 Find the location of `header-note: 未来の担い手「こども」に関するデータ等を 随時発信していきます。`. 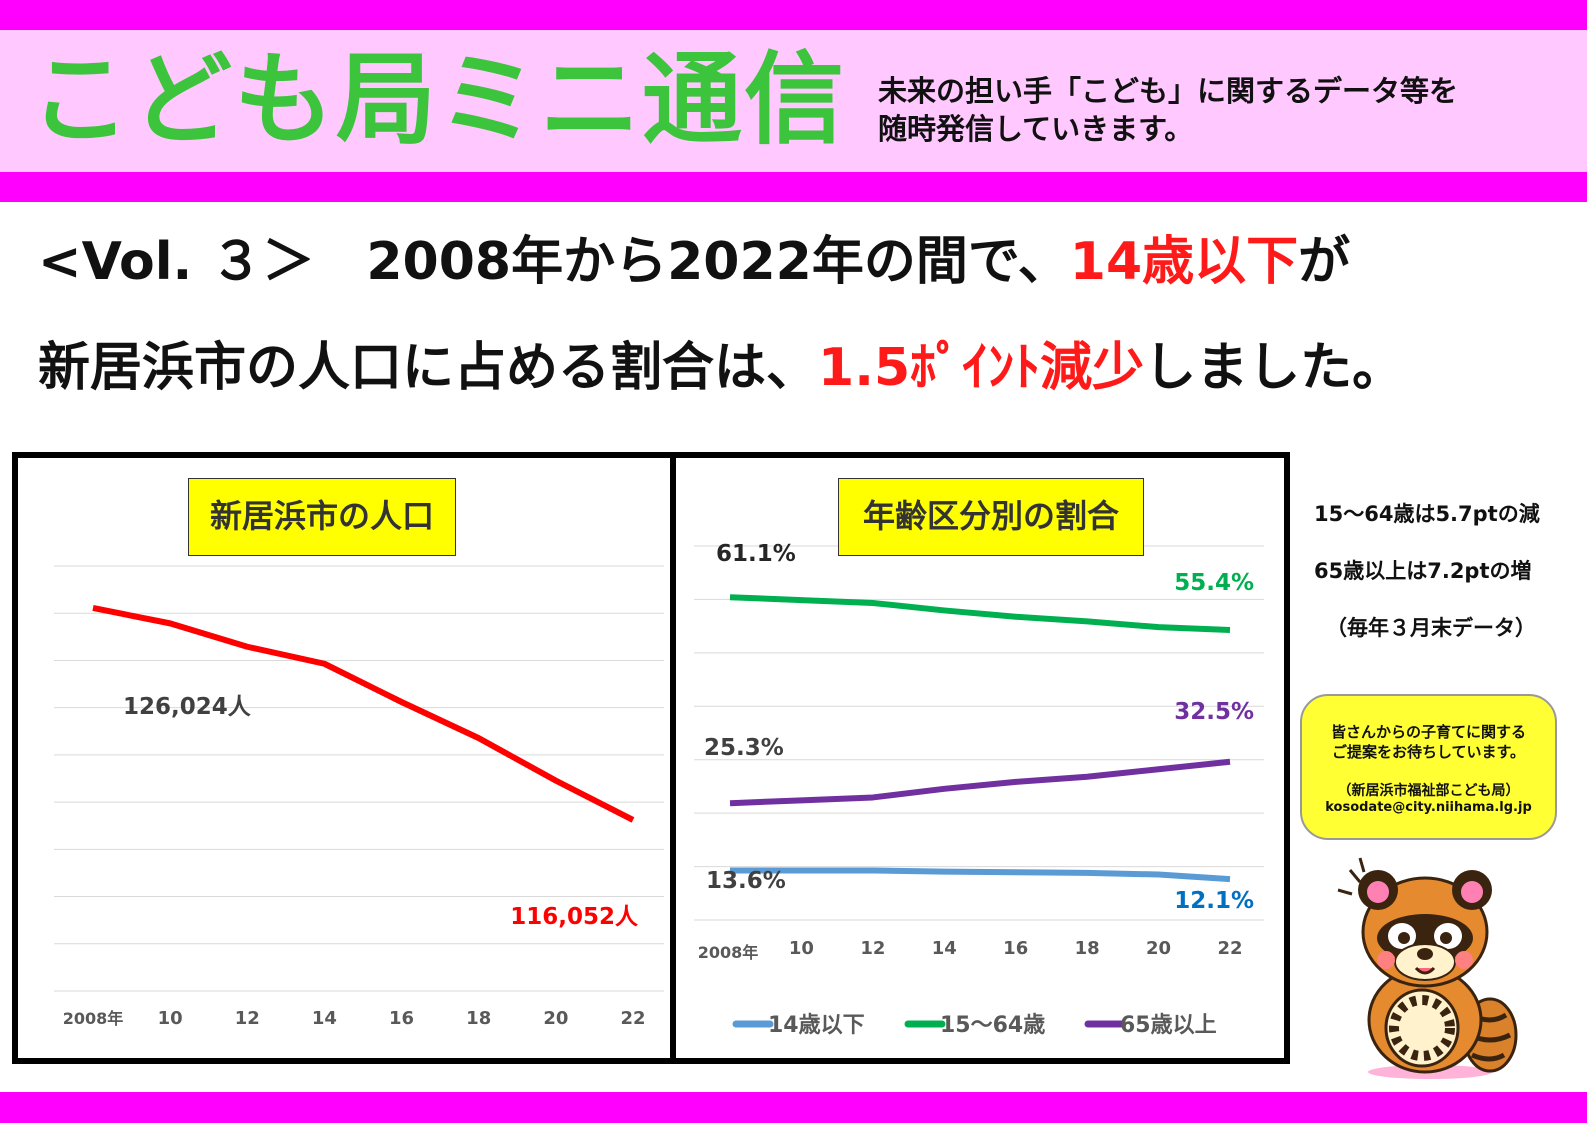

header-note: 未来の担い手「こども」に関するデータ等を 随時発信していきます。 is located at coordinates (1223, 110).